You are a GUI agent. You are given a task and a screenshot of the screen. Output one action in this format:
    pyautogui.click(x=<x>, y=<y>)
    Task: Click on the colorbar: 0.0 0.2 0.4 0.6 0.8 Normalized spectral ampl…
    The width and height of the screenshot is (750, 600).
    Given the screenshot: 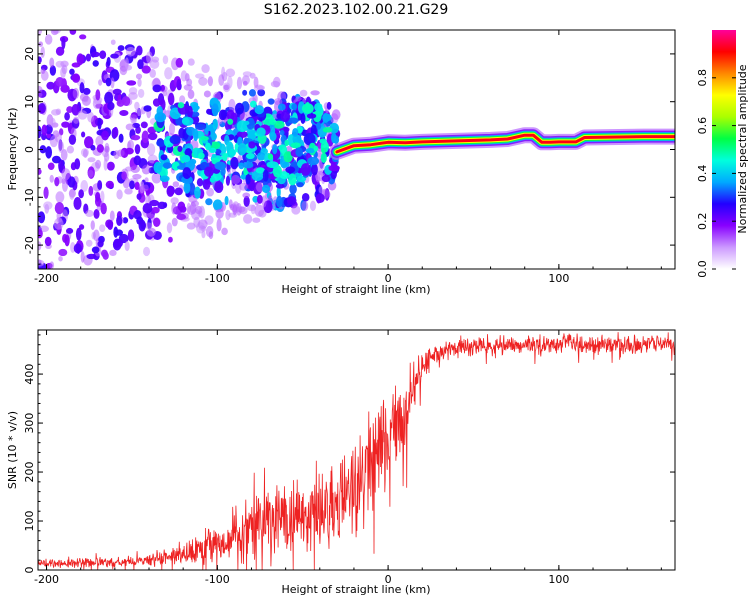 What is the action you would take?
    pyautogui.click(x=722, y=154)
    